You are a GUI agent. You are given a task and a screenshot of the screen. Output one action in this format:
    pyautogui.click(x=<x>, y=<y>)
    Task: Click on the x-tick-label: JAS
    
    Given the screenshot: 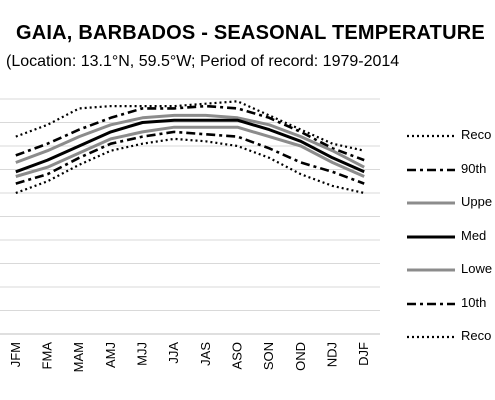 What is the action you would take?
    pyautogui.click(x=205, y=354)
    